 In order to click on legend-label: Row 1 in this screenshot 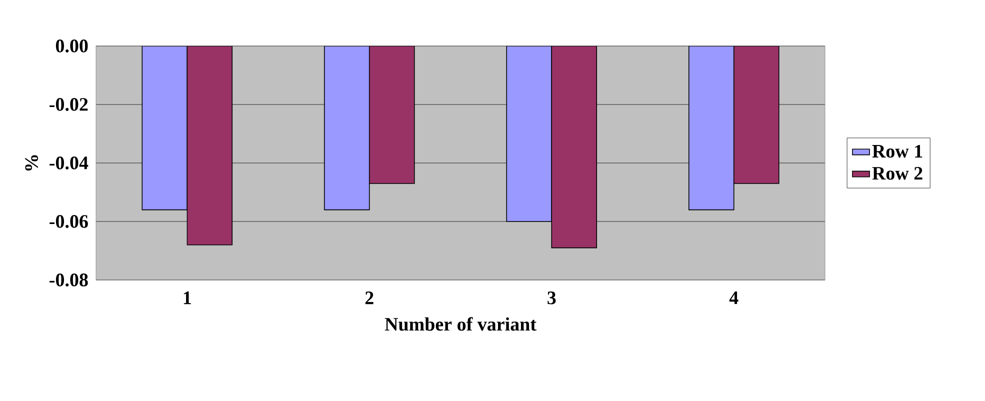, I will do `click(897, 151)`.